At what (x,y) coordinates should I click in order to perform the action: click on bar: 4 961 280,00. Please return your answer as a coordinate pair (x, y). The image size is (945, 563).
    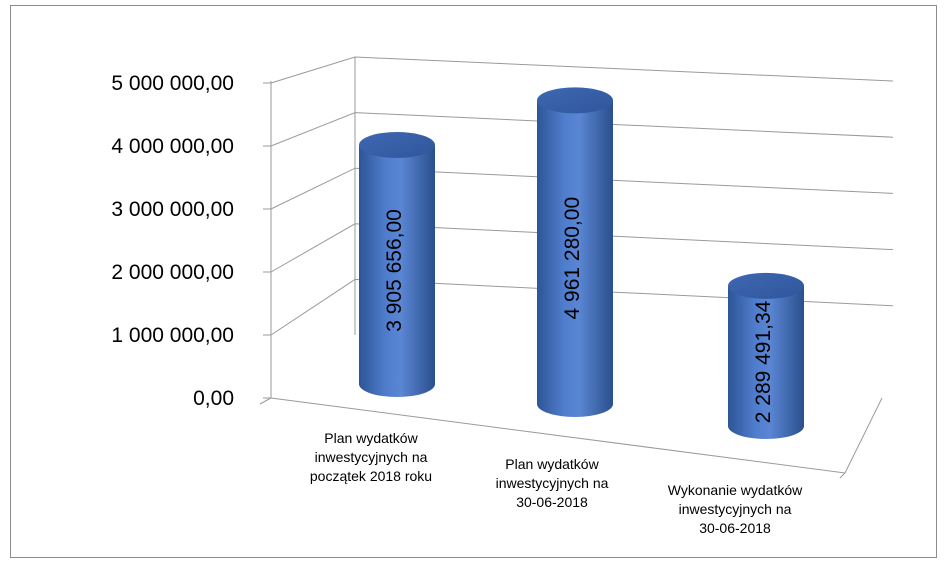
    Looking at the image, I should click on (575, 252).